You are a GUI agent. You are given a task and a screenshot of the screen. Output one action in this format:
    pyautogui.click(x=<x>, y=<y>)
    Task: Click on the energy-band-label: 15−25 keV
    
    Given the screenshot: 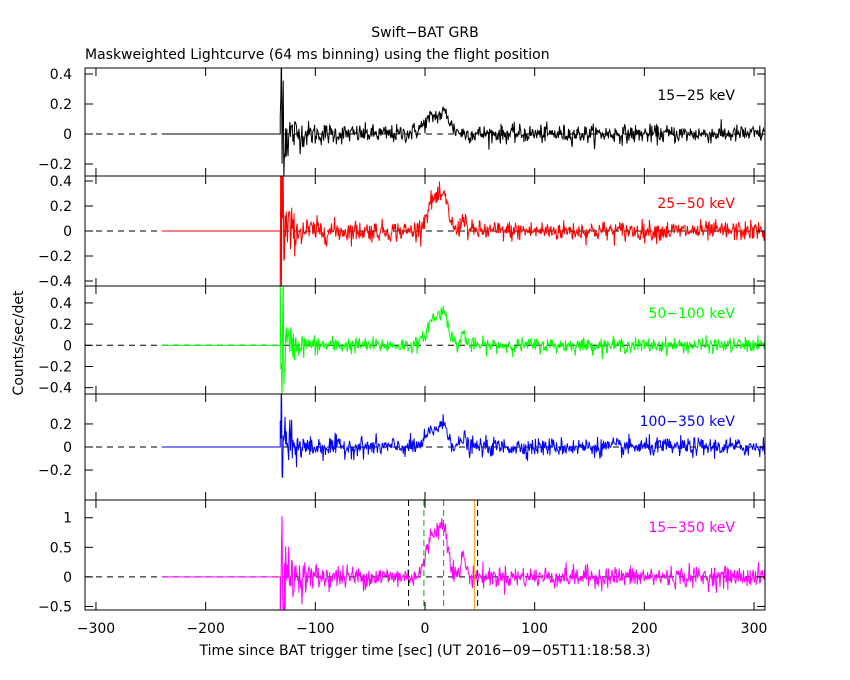 What is the action you would take?
    pyautogui.click(x=696, y=96)
    